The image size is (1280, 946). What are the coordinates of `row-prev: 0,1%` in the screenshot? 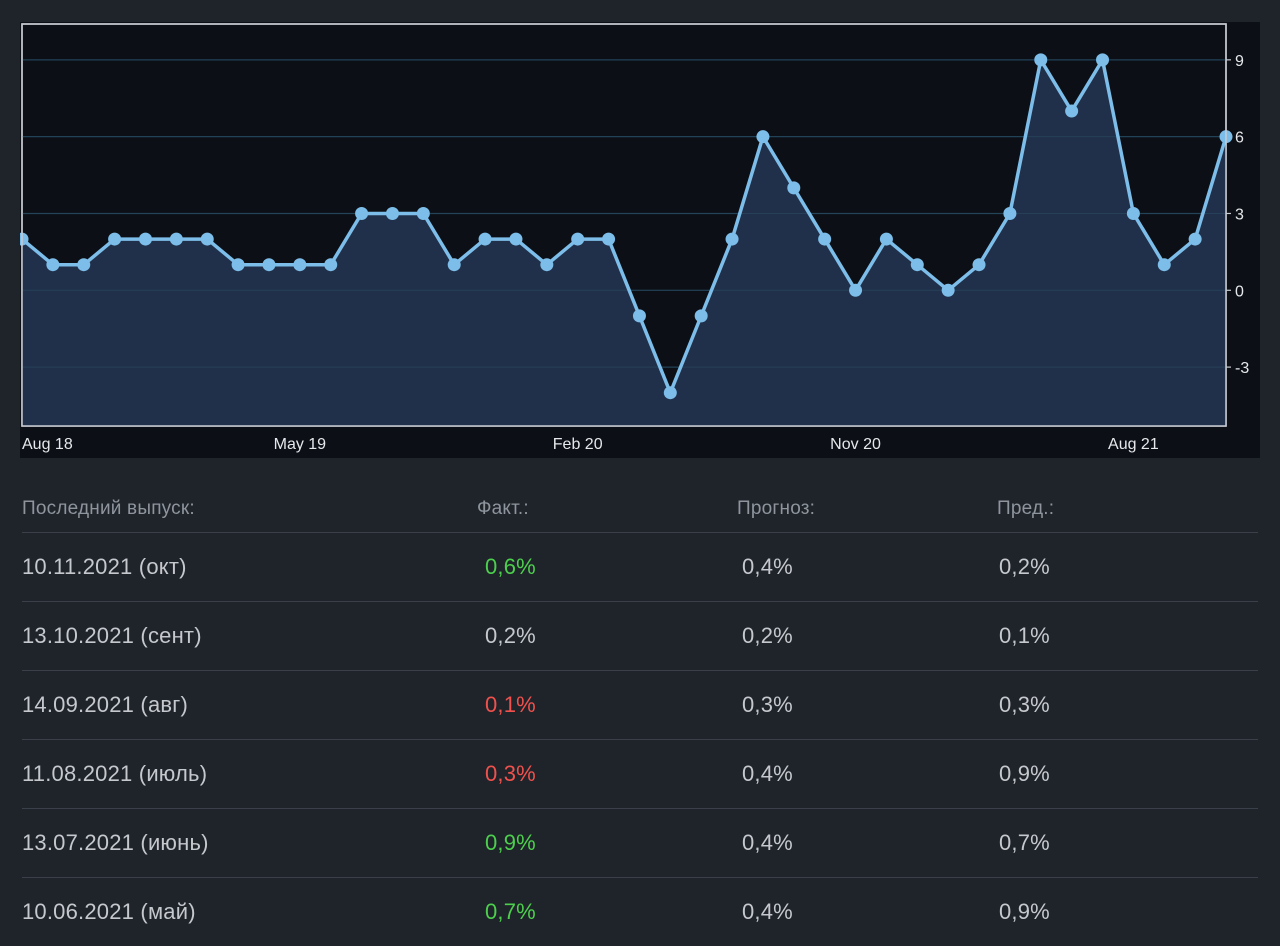 It's located at (1024, 635).